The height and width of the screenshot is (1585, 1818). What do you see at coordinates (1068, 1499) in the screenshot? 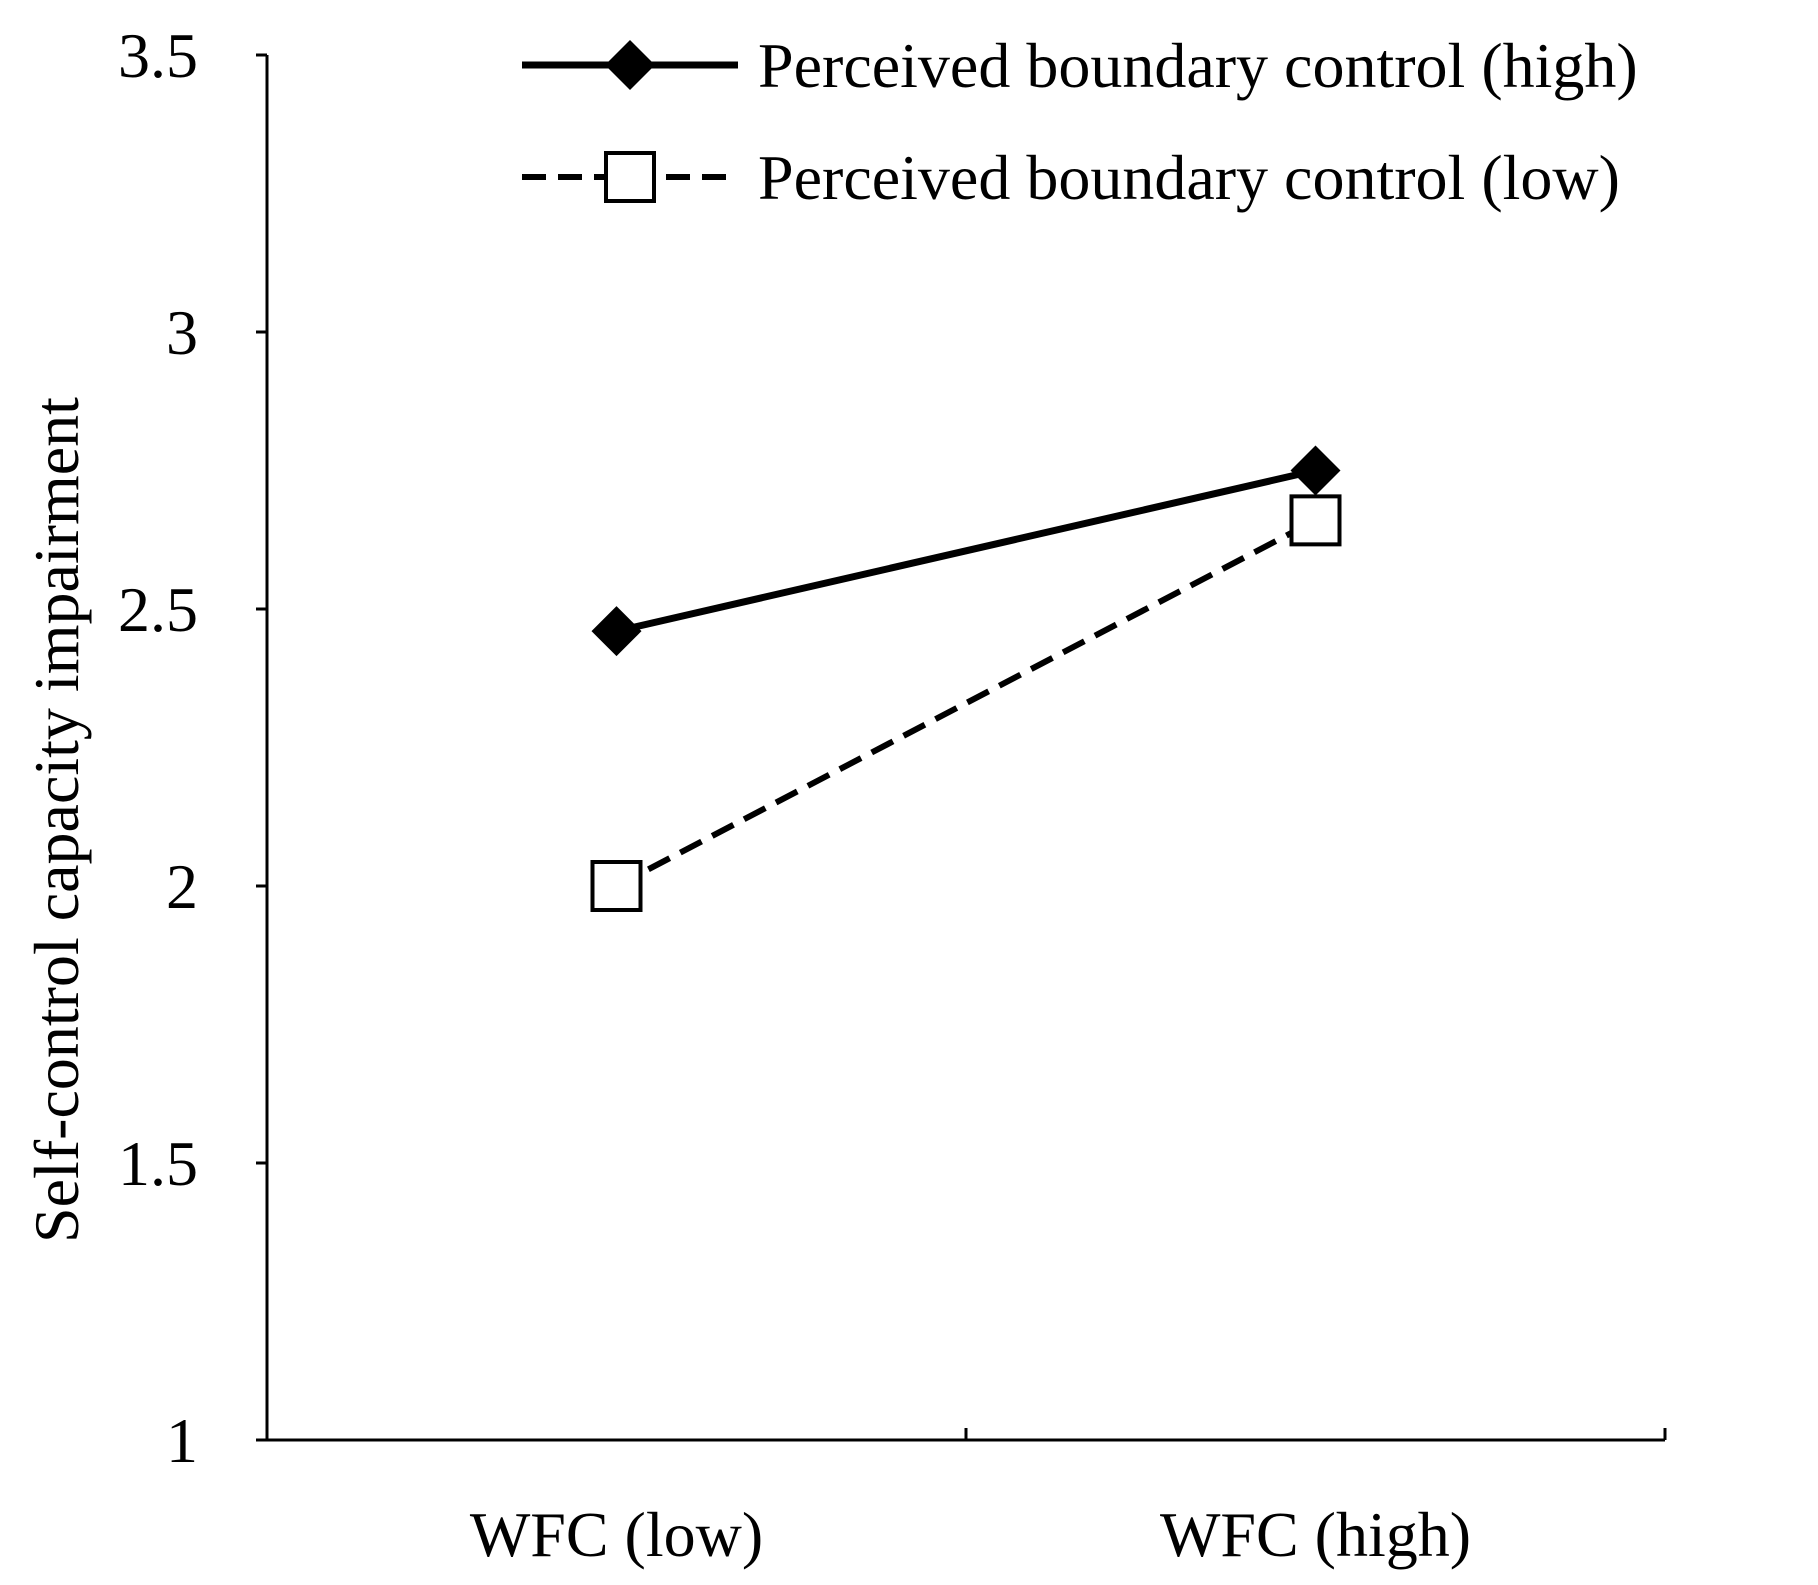
I see `x-ticks: WFC (low) WFC (high)` at bounding box center [1068, 1499].